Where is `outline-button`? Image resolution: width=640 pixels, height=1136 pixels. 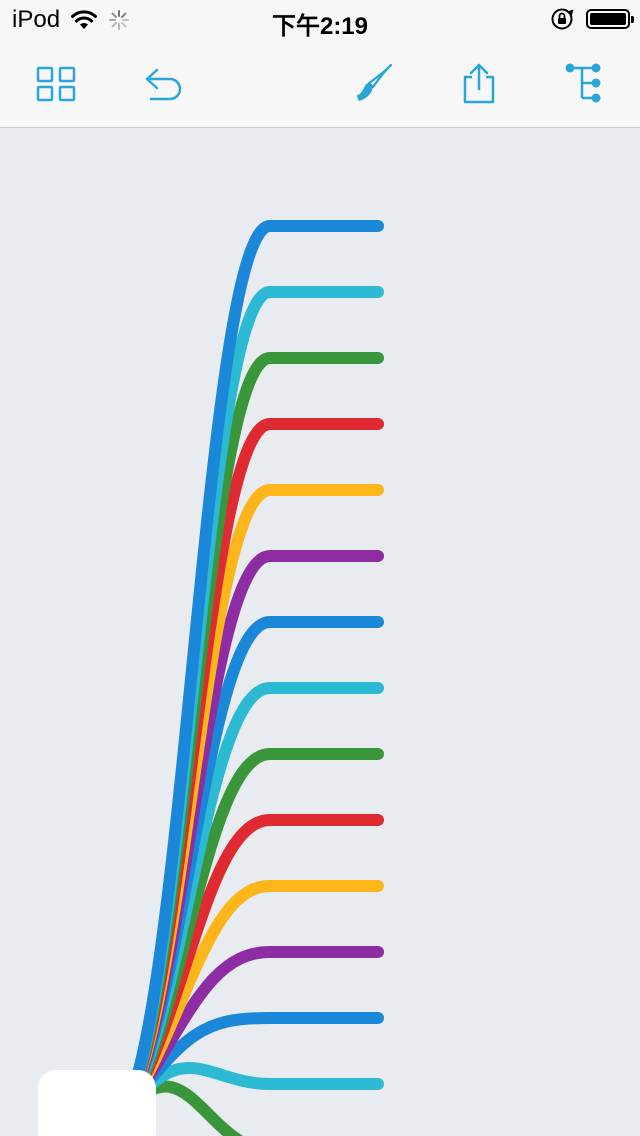 outline-button is located at coordinates (584, 84).